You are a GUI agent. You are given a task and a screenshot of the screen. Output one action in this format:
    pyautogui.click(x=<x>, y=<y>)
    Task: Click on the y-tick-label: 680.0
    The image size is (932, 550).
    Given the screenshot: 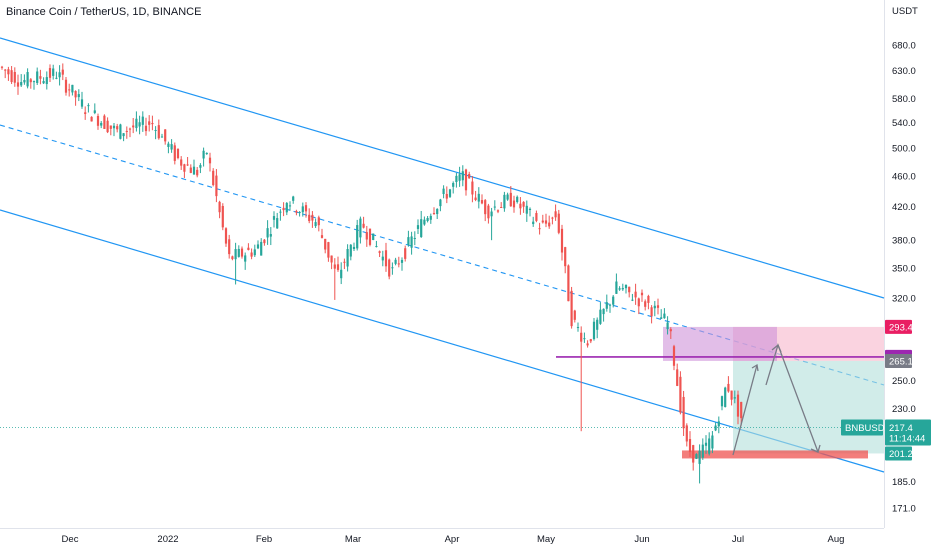 What is the action you would take?
    pyautogui.click(x=904, y=46)
    